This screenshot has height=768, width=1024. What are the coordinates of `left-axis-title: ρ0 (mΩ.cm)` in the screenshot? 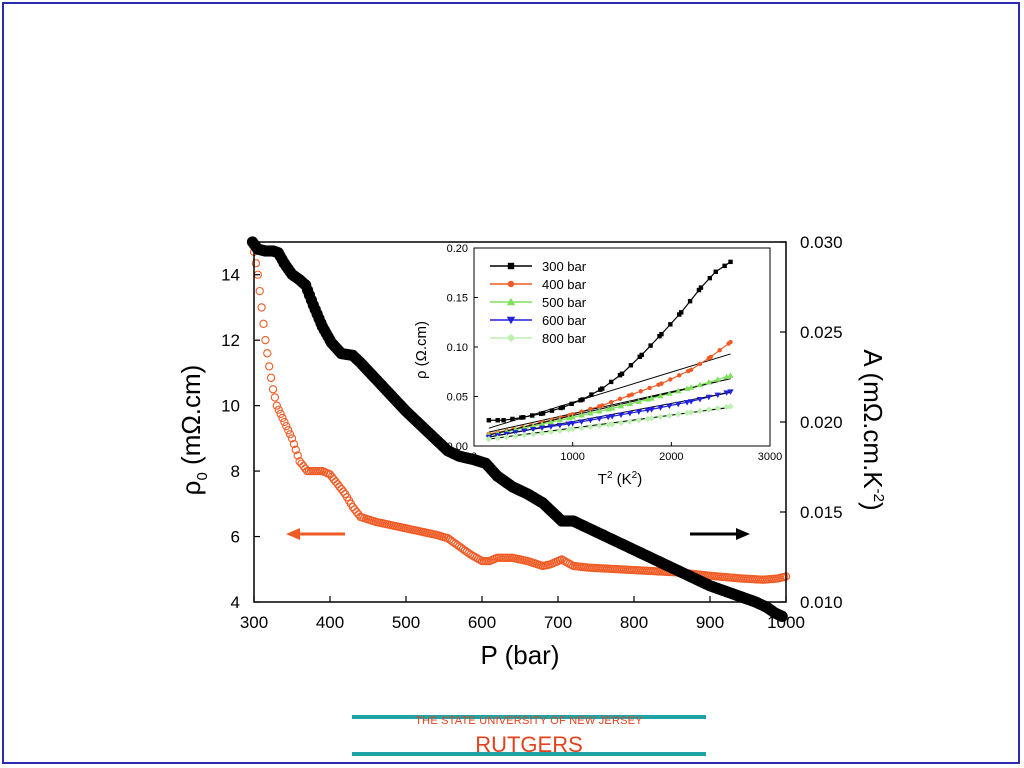 It's located at (193, 430).